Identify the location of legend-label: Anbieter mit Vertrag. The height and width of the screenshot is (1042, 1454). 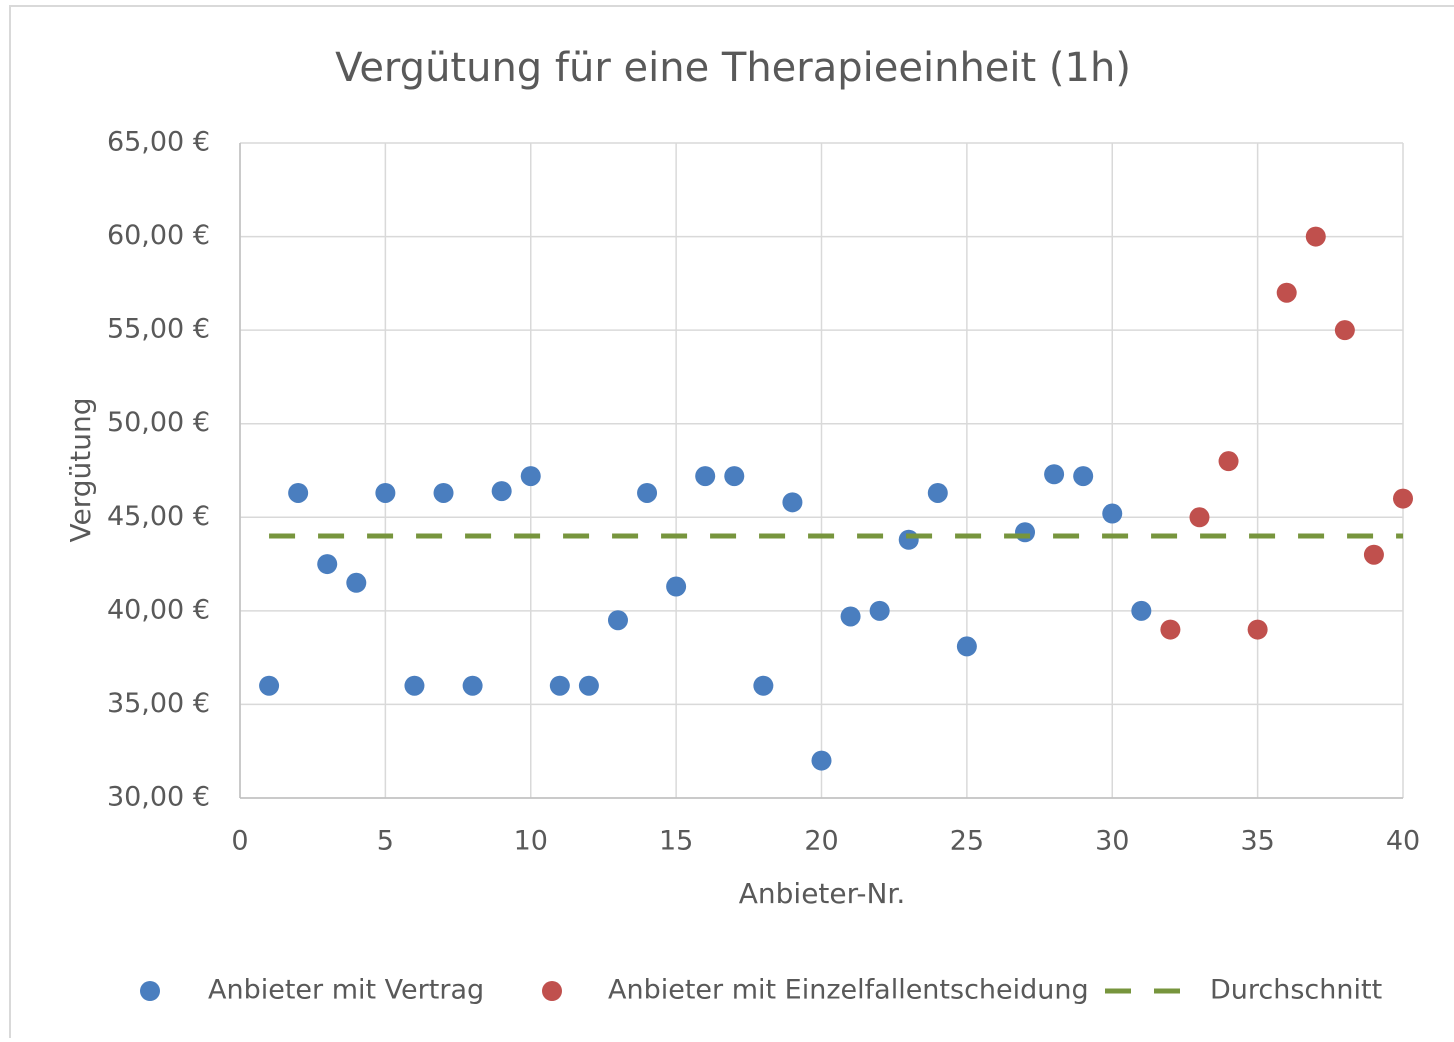
(346, 990).